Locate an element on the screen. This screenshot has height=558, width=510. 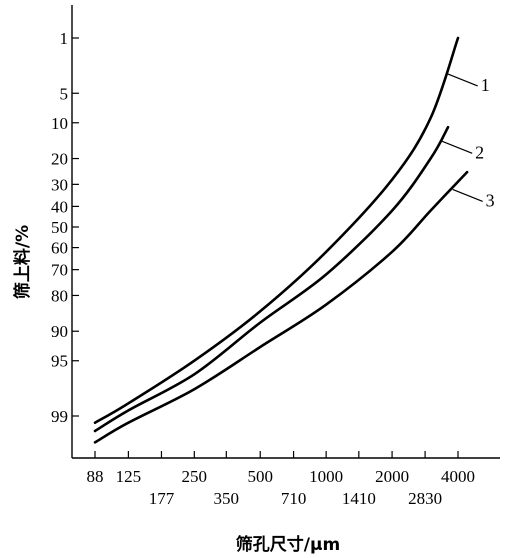
series-2-leader is located at coordinates (457, 147).